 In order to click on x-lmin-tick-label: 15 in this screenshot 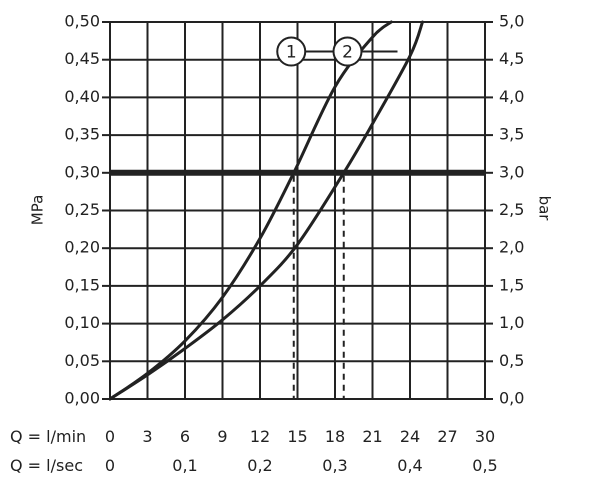, I will do `click(297, 436)`.